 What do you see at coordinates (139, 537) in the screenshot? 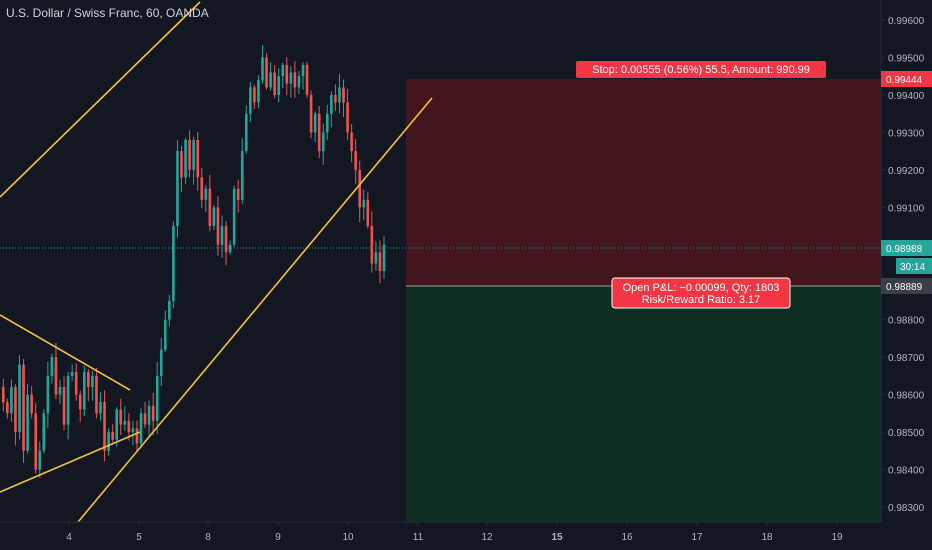
I see `time-tick-label: 5` at bounding box center [139, 537].